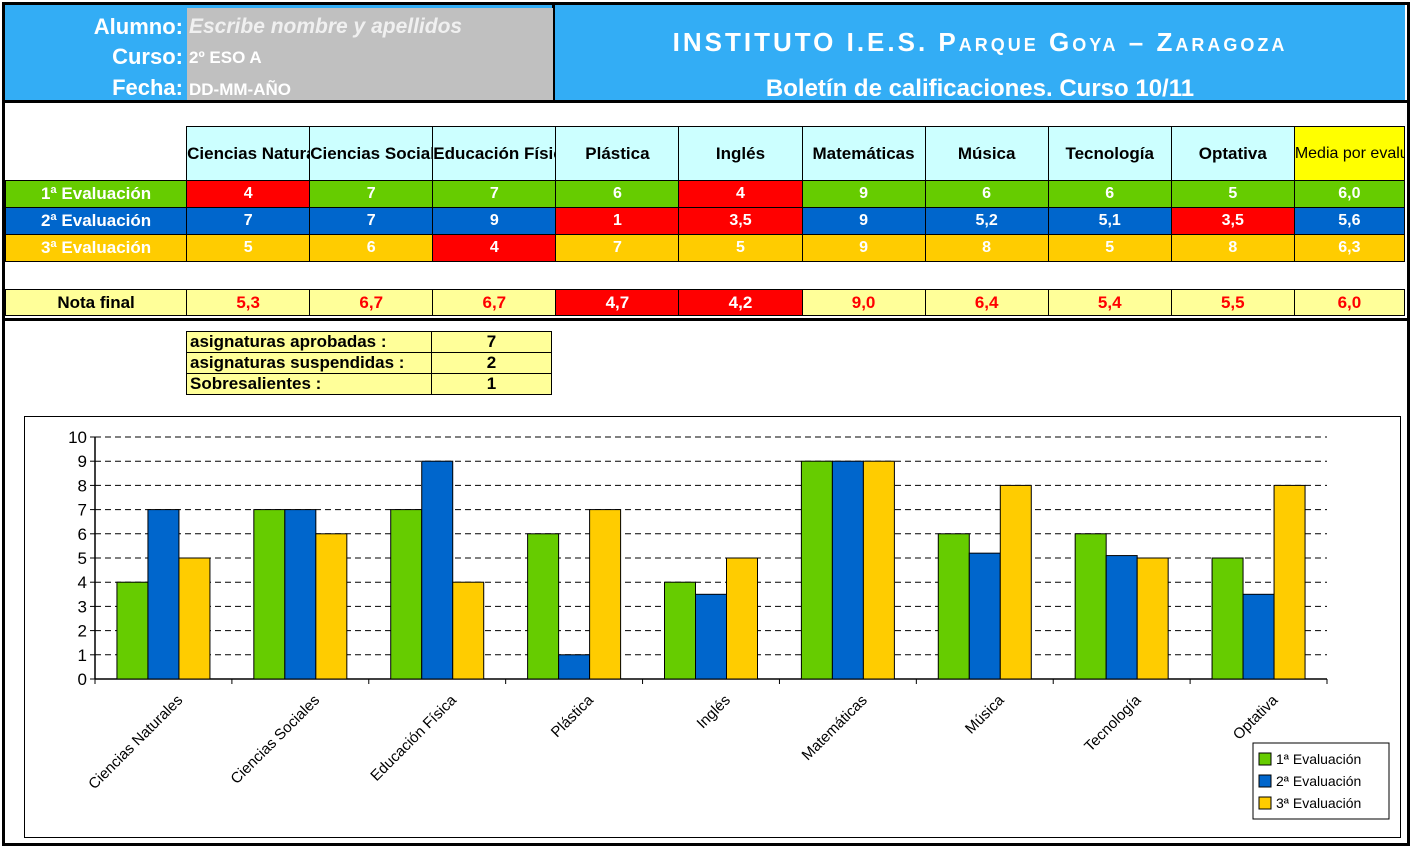  Describe the element at coordinates (82, 655) in the screenshot. I see `y-tick-label: 1` at that location.